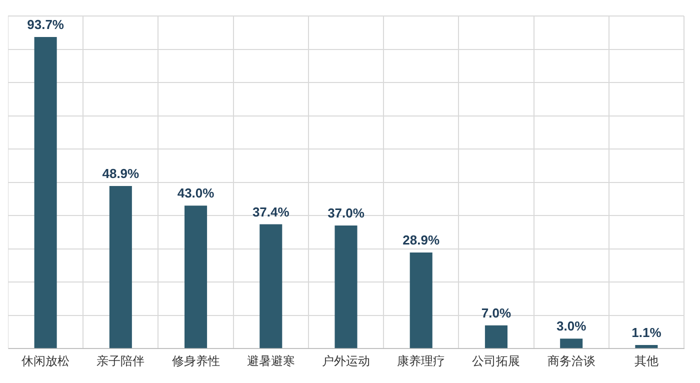 The height and width of the screenshot is (383, 700). Describe the element at coordinates (346, 361) in the screenshot. I see `x-tick-label: 户外运动` at that location.